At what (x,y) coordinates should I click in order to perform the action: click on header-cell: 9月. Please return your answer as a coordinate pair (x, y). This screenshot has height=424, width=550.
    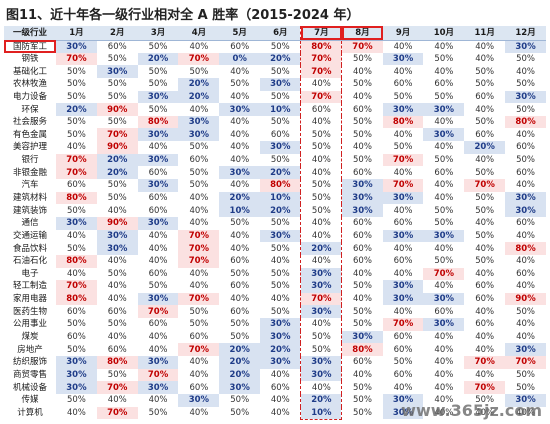
    Looking at the image, I should click on (403, 33).